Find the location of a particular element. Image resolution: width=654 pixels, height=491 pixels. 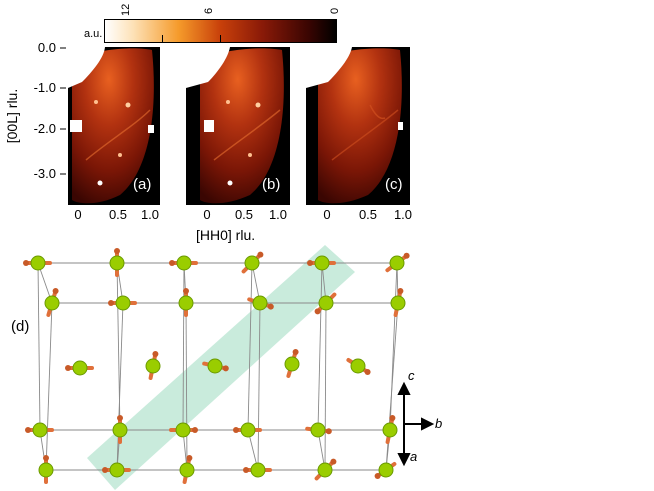

lattice-panel-label: (d) is located at coordinates (20, 326).